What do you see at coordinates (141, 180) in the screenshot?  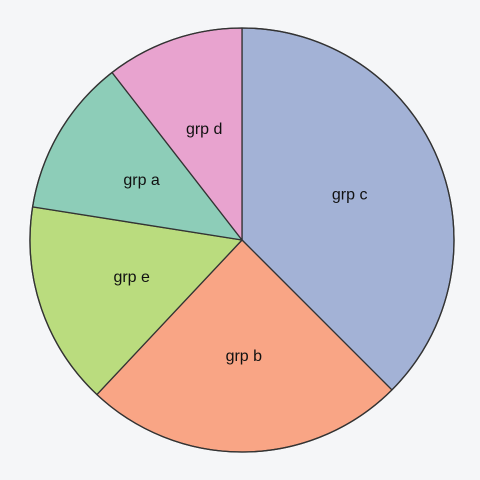 I see `pie-label-grp-a: grp a` at bounding box center [141, 180].